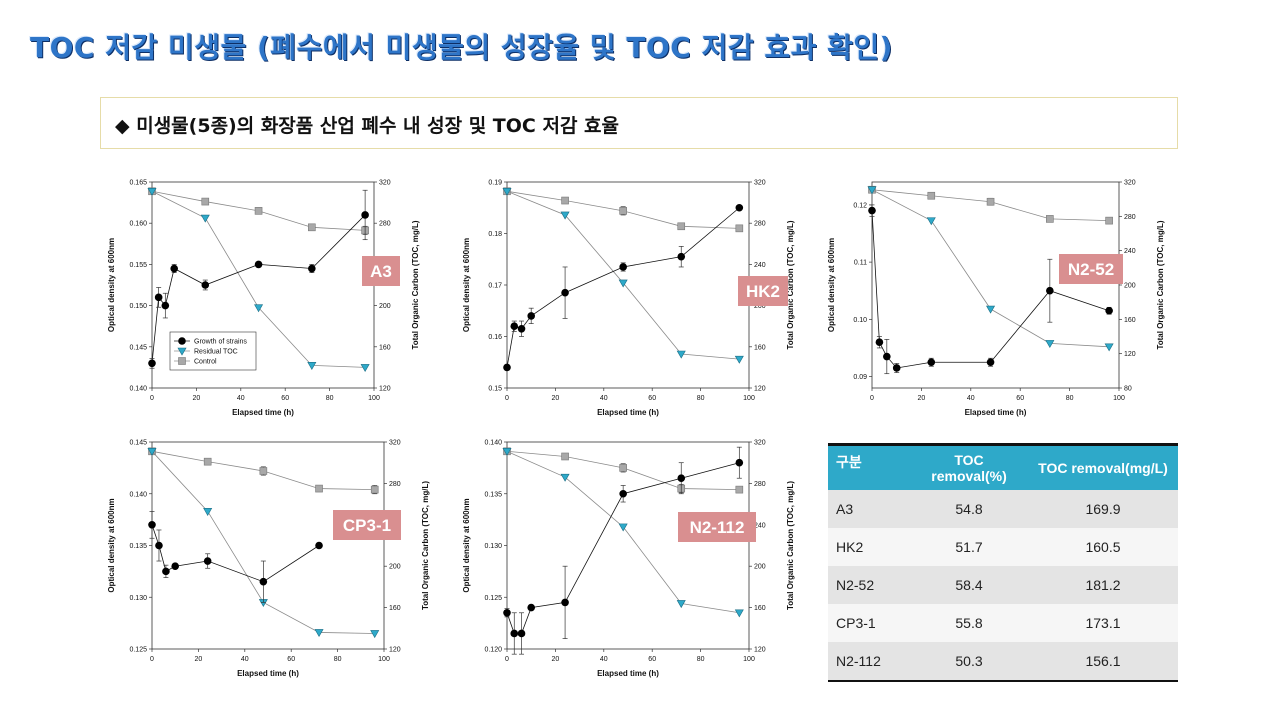  What do you see at coordinates (1103, 466) in the screenshot?
I see `column-header-removal-mgl: TOC removal(mg/L)` at bounding box center [1103, 466].